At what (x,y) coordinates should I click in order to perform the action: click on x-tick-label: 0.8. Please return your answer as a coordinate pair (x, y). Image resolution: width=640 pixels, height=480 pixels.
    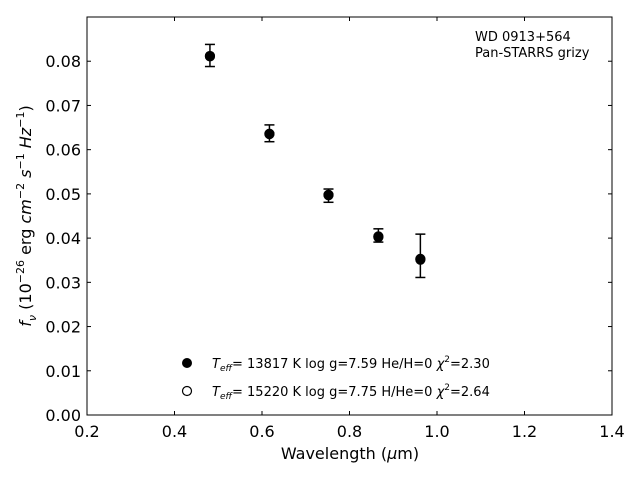
    Looking at the image, I should click on (349, 431).